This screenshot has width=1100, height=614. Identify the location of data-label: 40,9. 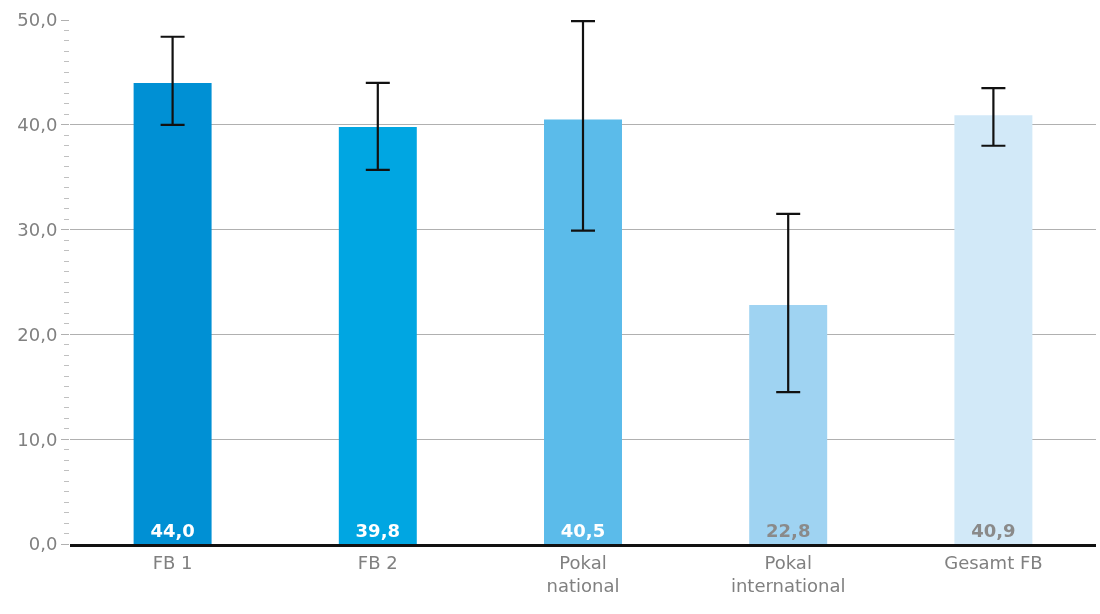
(993, 530).